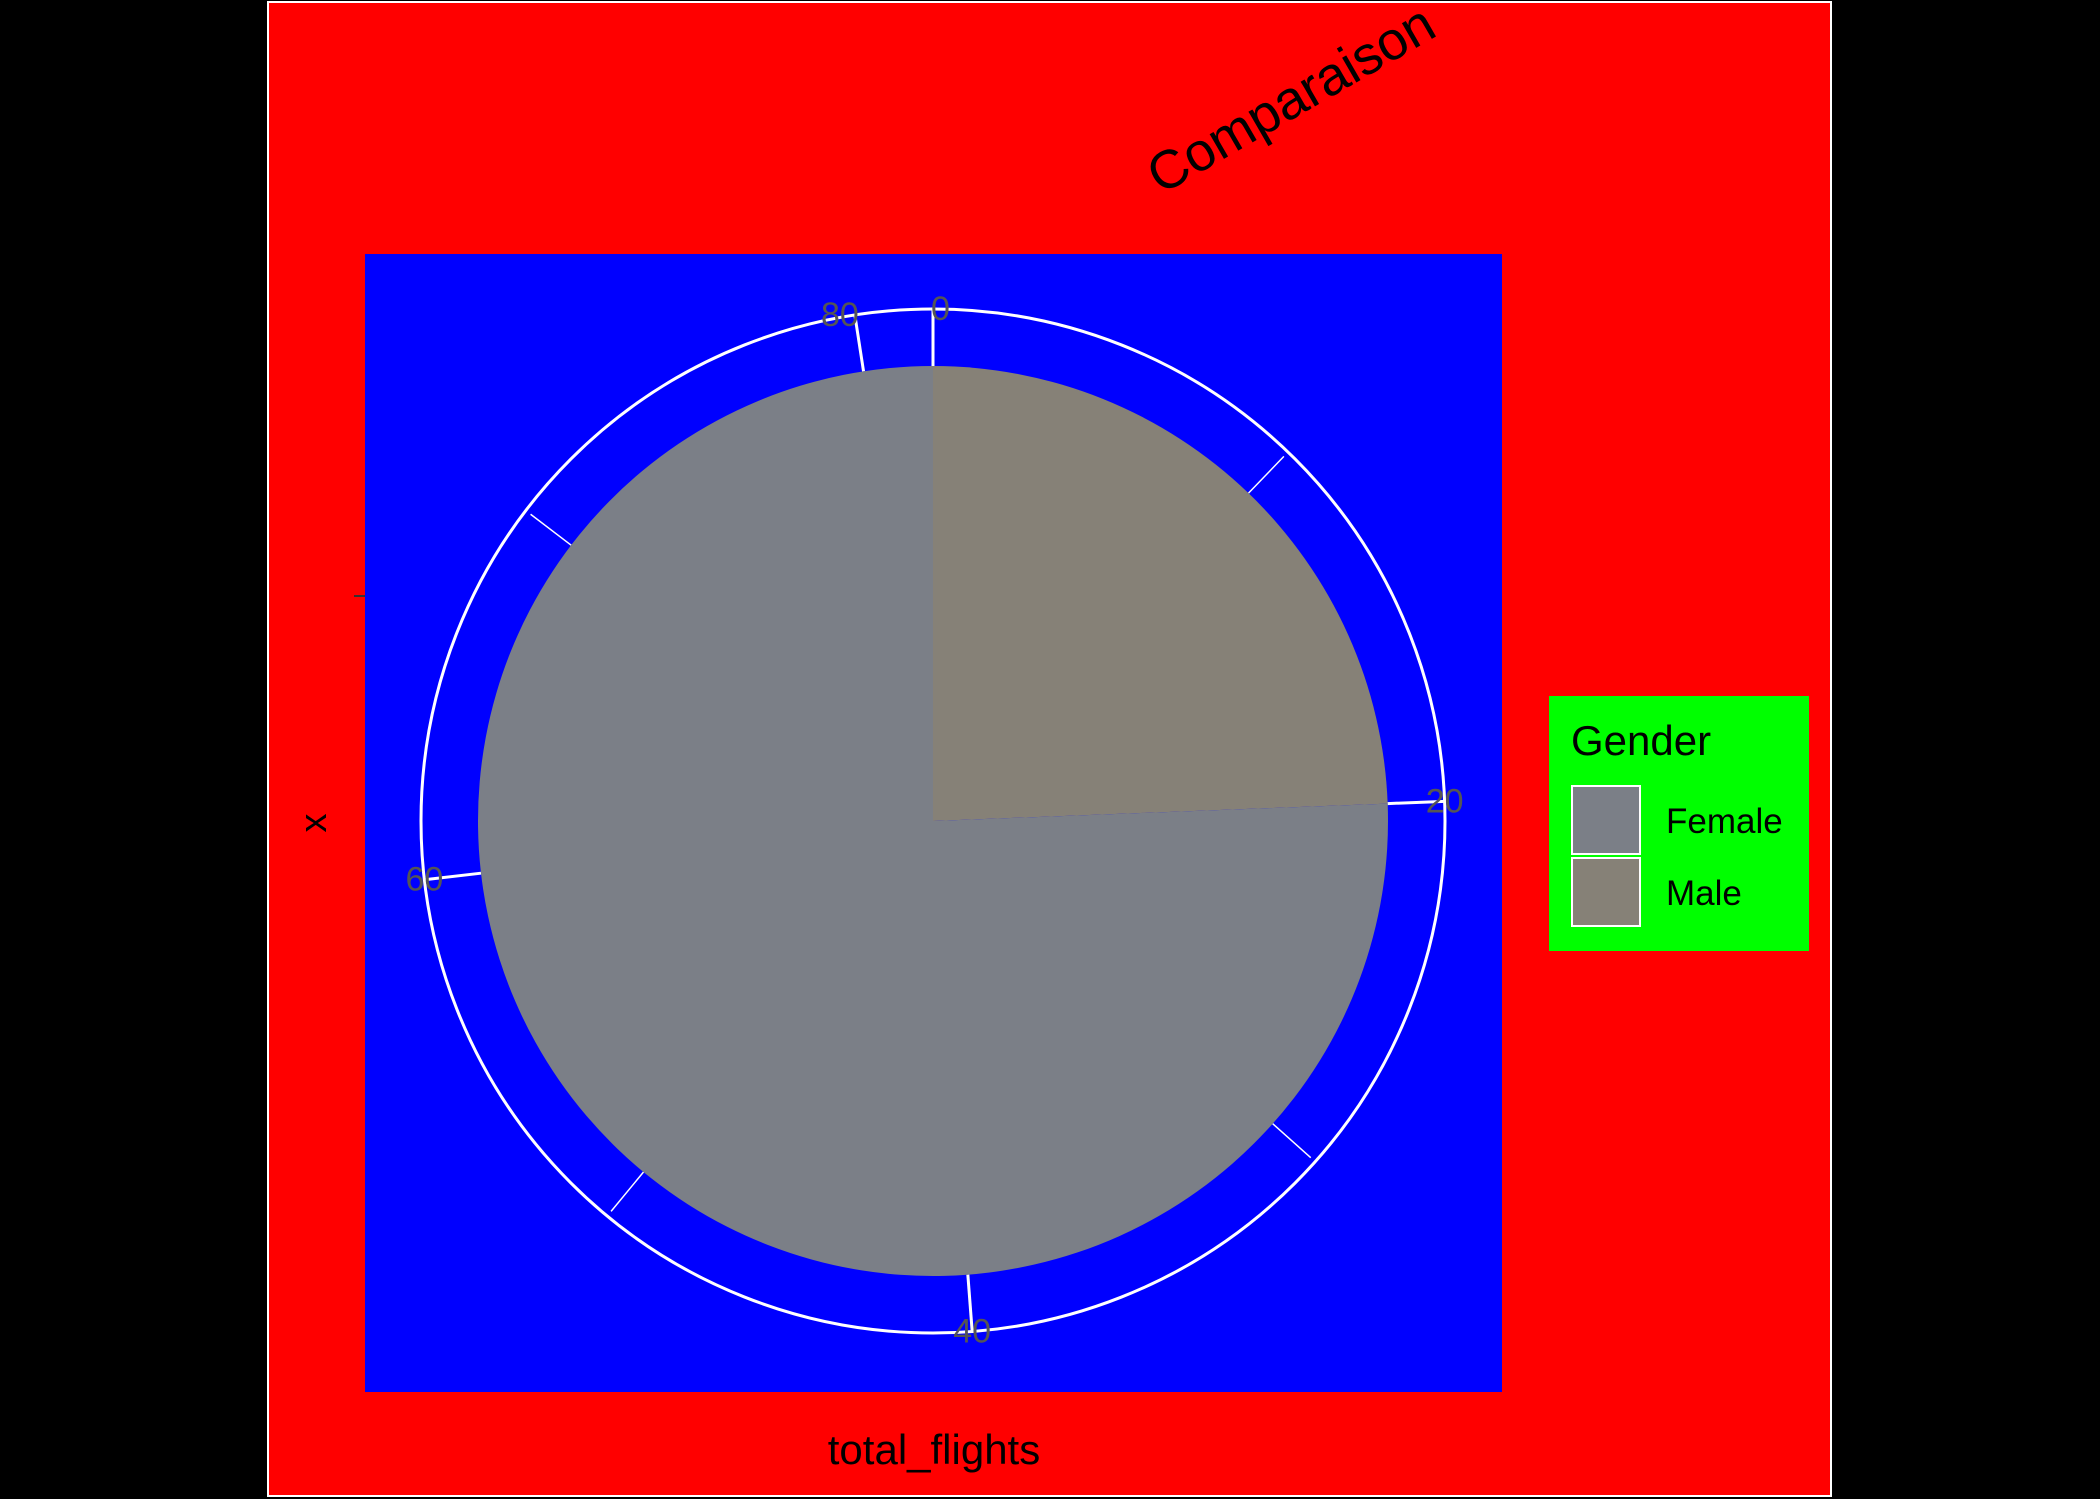 This screenshot has height=1499, width=2100. I want to click on legend: Gender Female Male, so click(1679, 823).